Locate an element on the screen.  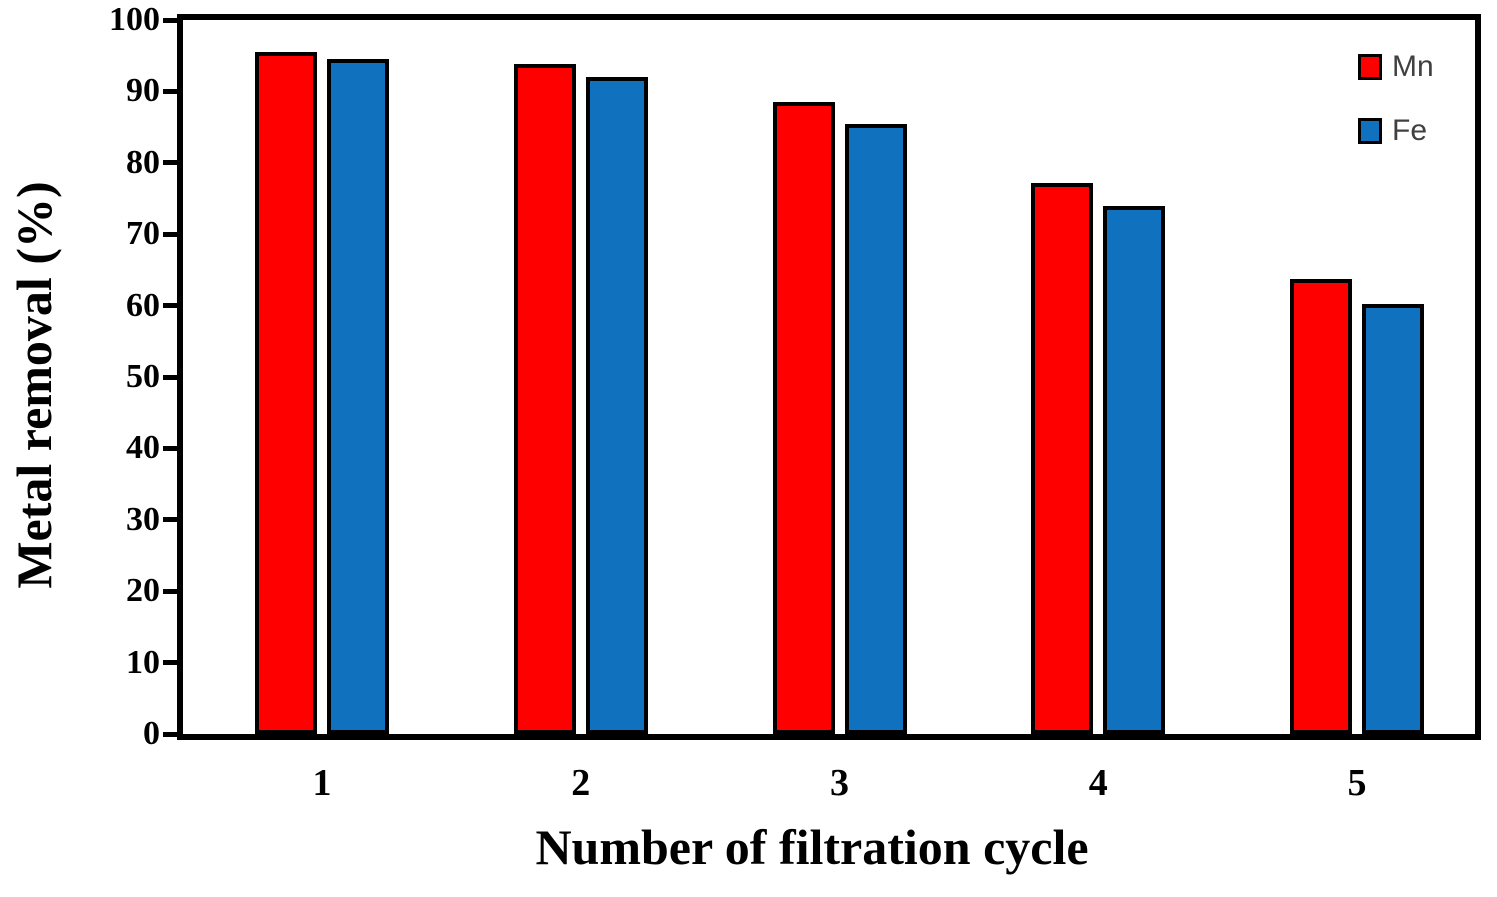
y-tick-label: 40 is located at coordinates (143, 448).